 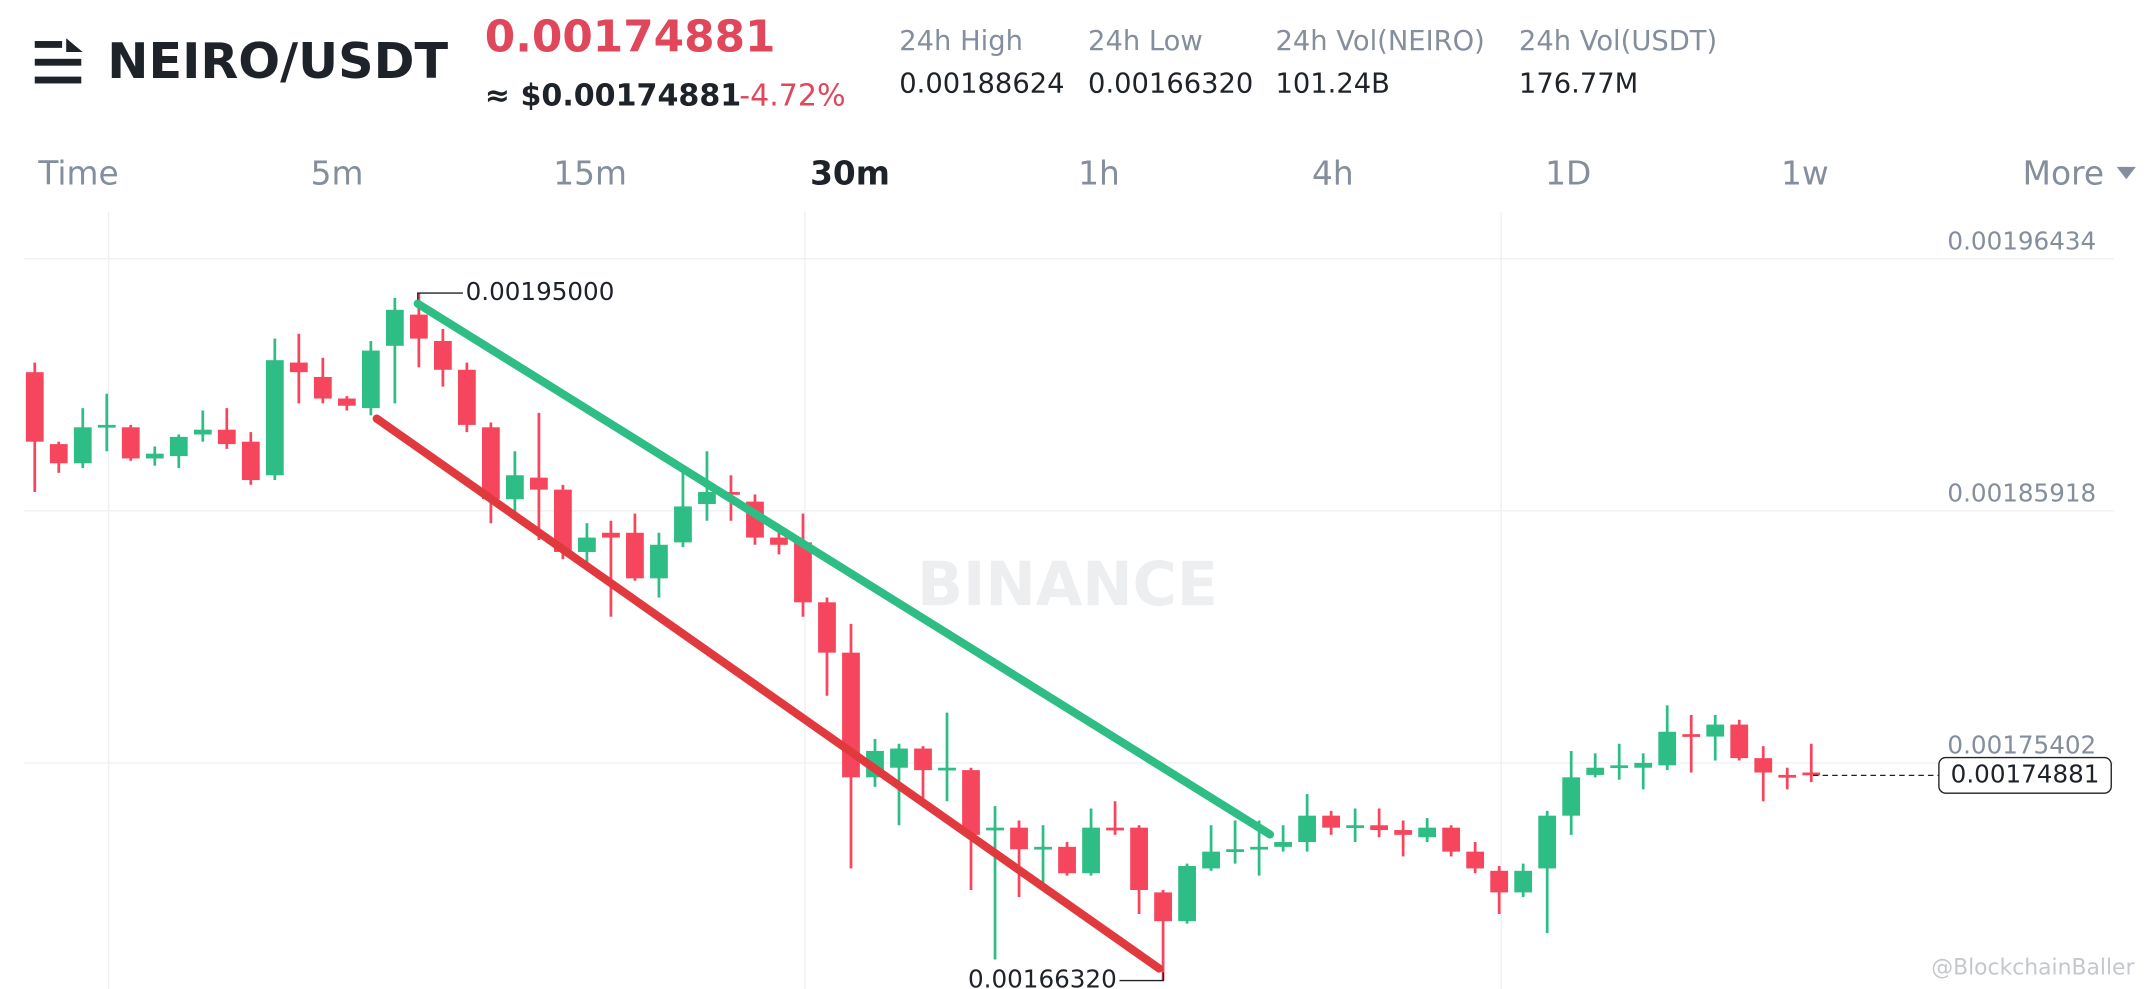 What do you see at coordinates (337, 174) in the screenshot?
I see `timeframe-tab: 5m` at bounding box center [337, 174].